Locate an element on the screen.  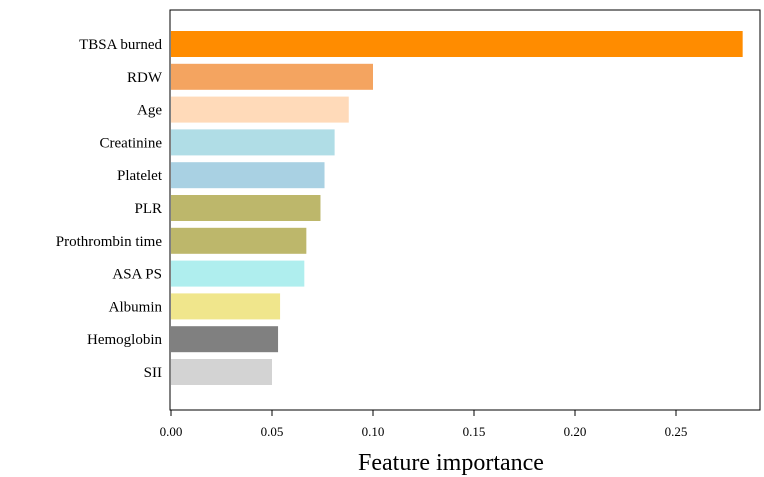
category-label: Prothrombin time is located at coordinates (109, 242).